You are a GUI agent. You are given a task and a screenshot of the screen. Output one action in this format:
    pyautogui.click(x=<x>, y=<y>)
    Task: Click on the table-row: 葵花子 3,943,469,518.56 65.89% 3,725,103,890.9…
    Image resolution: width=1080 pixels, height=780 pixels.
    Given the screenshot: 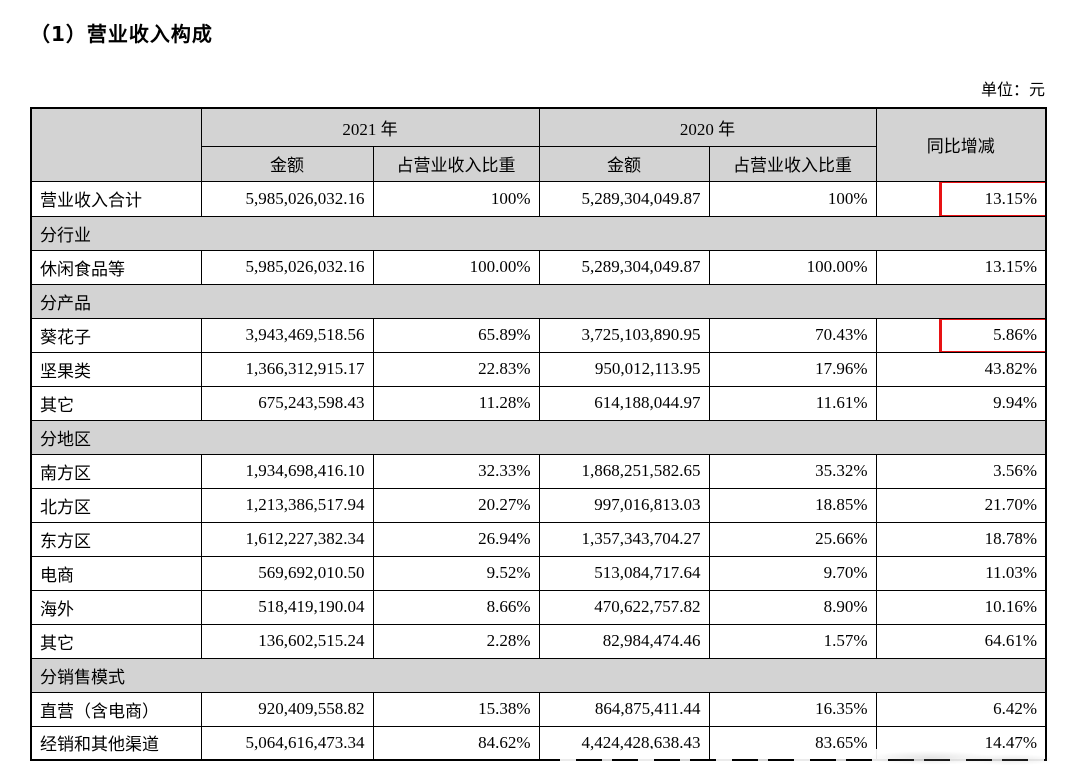 What is the action you would take?
    pyautogui.click(x=538, y=335)
    